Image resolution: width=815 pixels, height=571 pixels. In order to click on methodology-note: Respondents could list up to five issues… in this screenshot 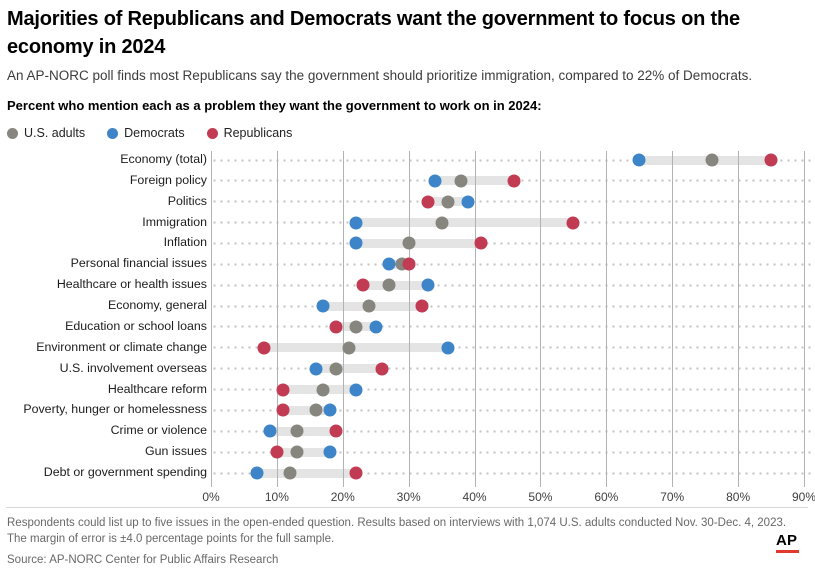, I will do `click(397, 531)`.